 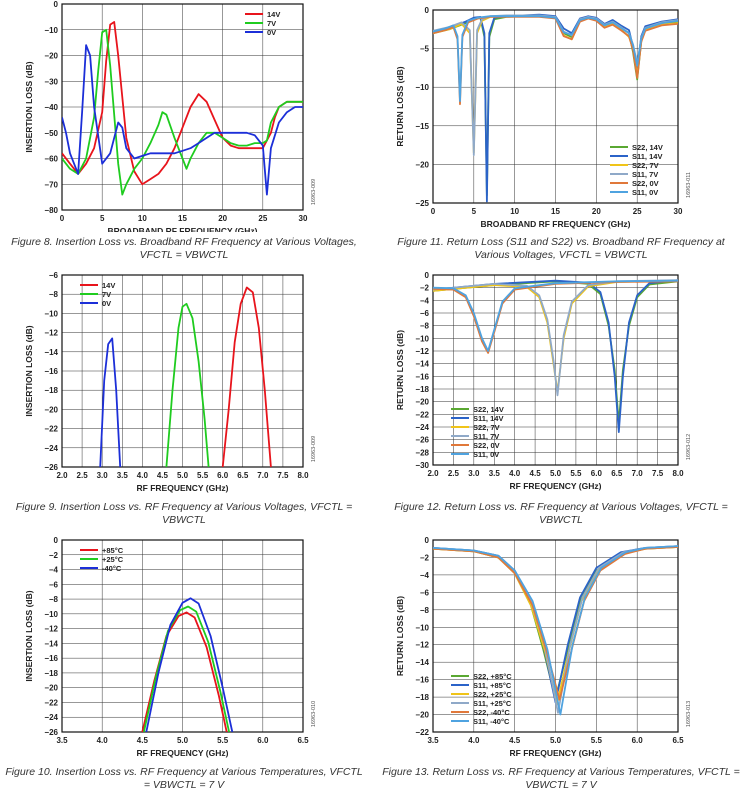 What do you see at coordinates (51, 184) in the screenshot?
I see `y-tick-label: −70` at bounding box center [51, 184].